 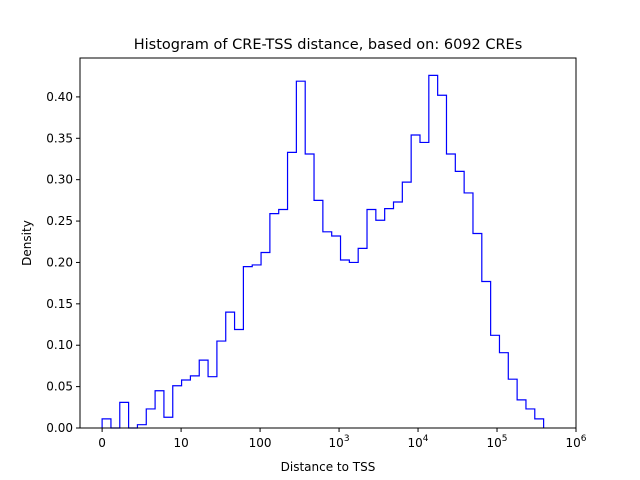 What do you see at coordinates (59, 304) in the screenshot?
I see `y-tick-label: 0.15` at bounding box center [59, 304].